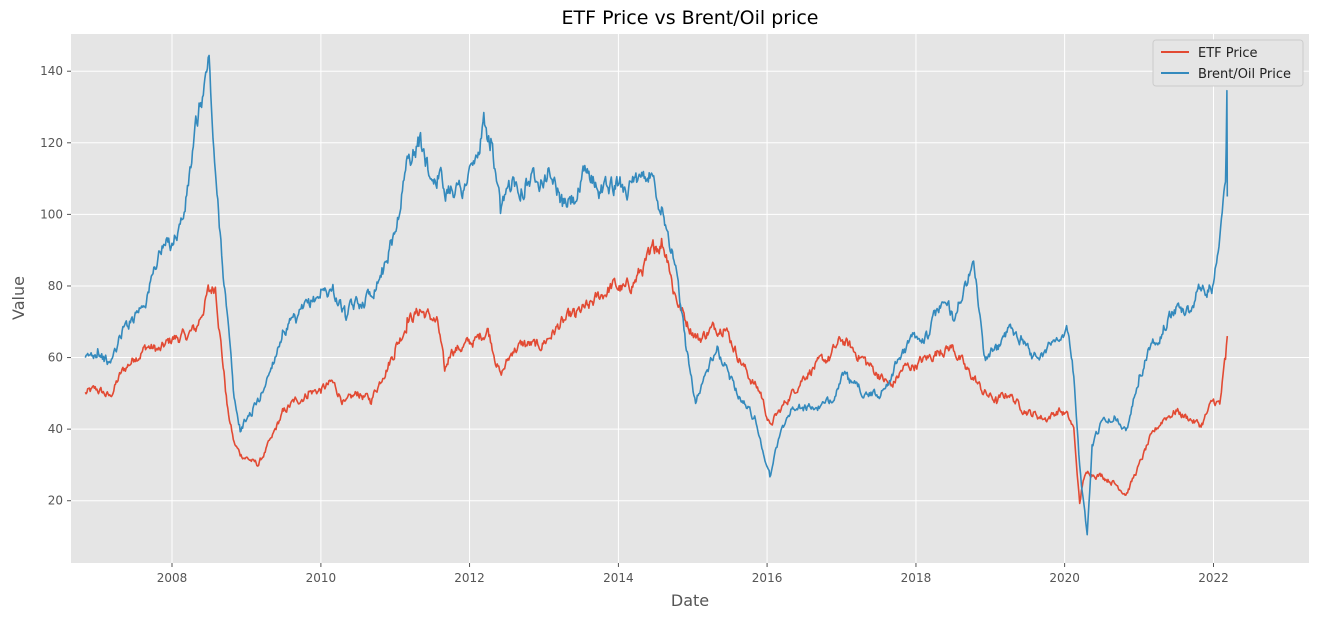  What do you see at coordinates (469, 578) in the screenshot?
I see `x-tick-label: 2012` at bounding box center [469, 578].